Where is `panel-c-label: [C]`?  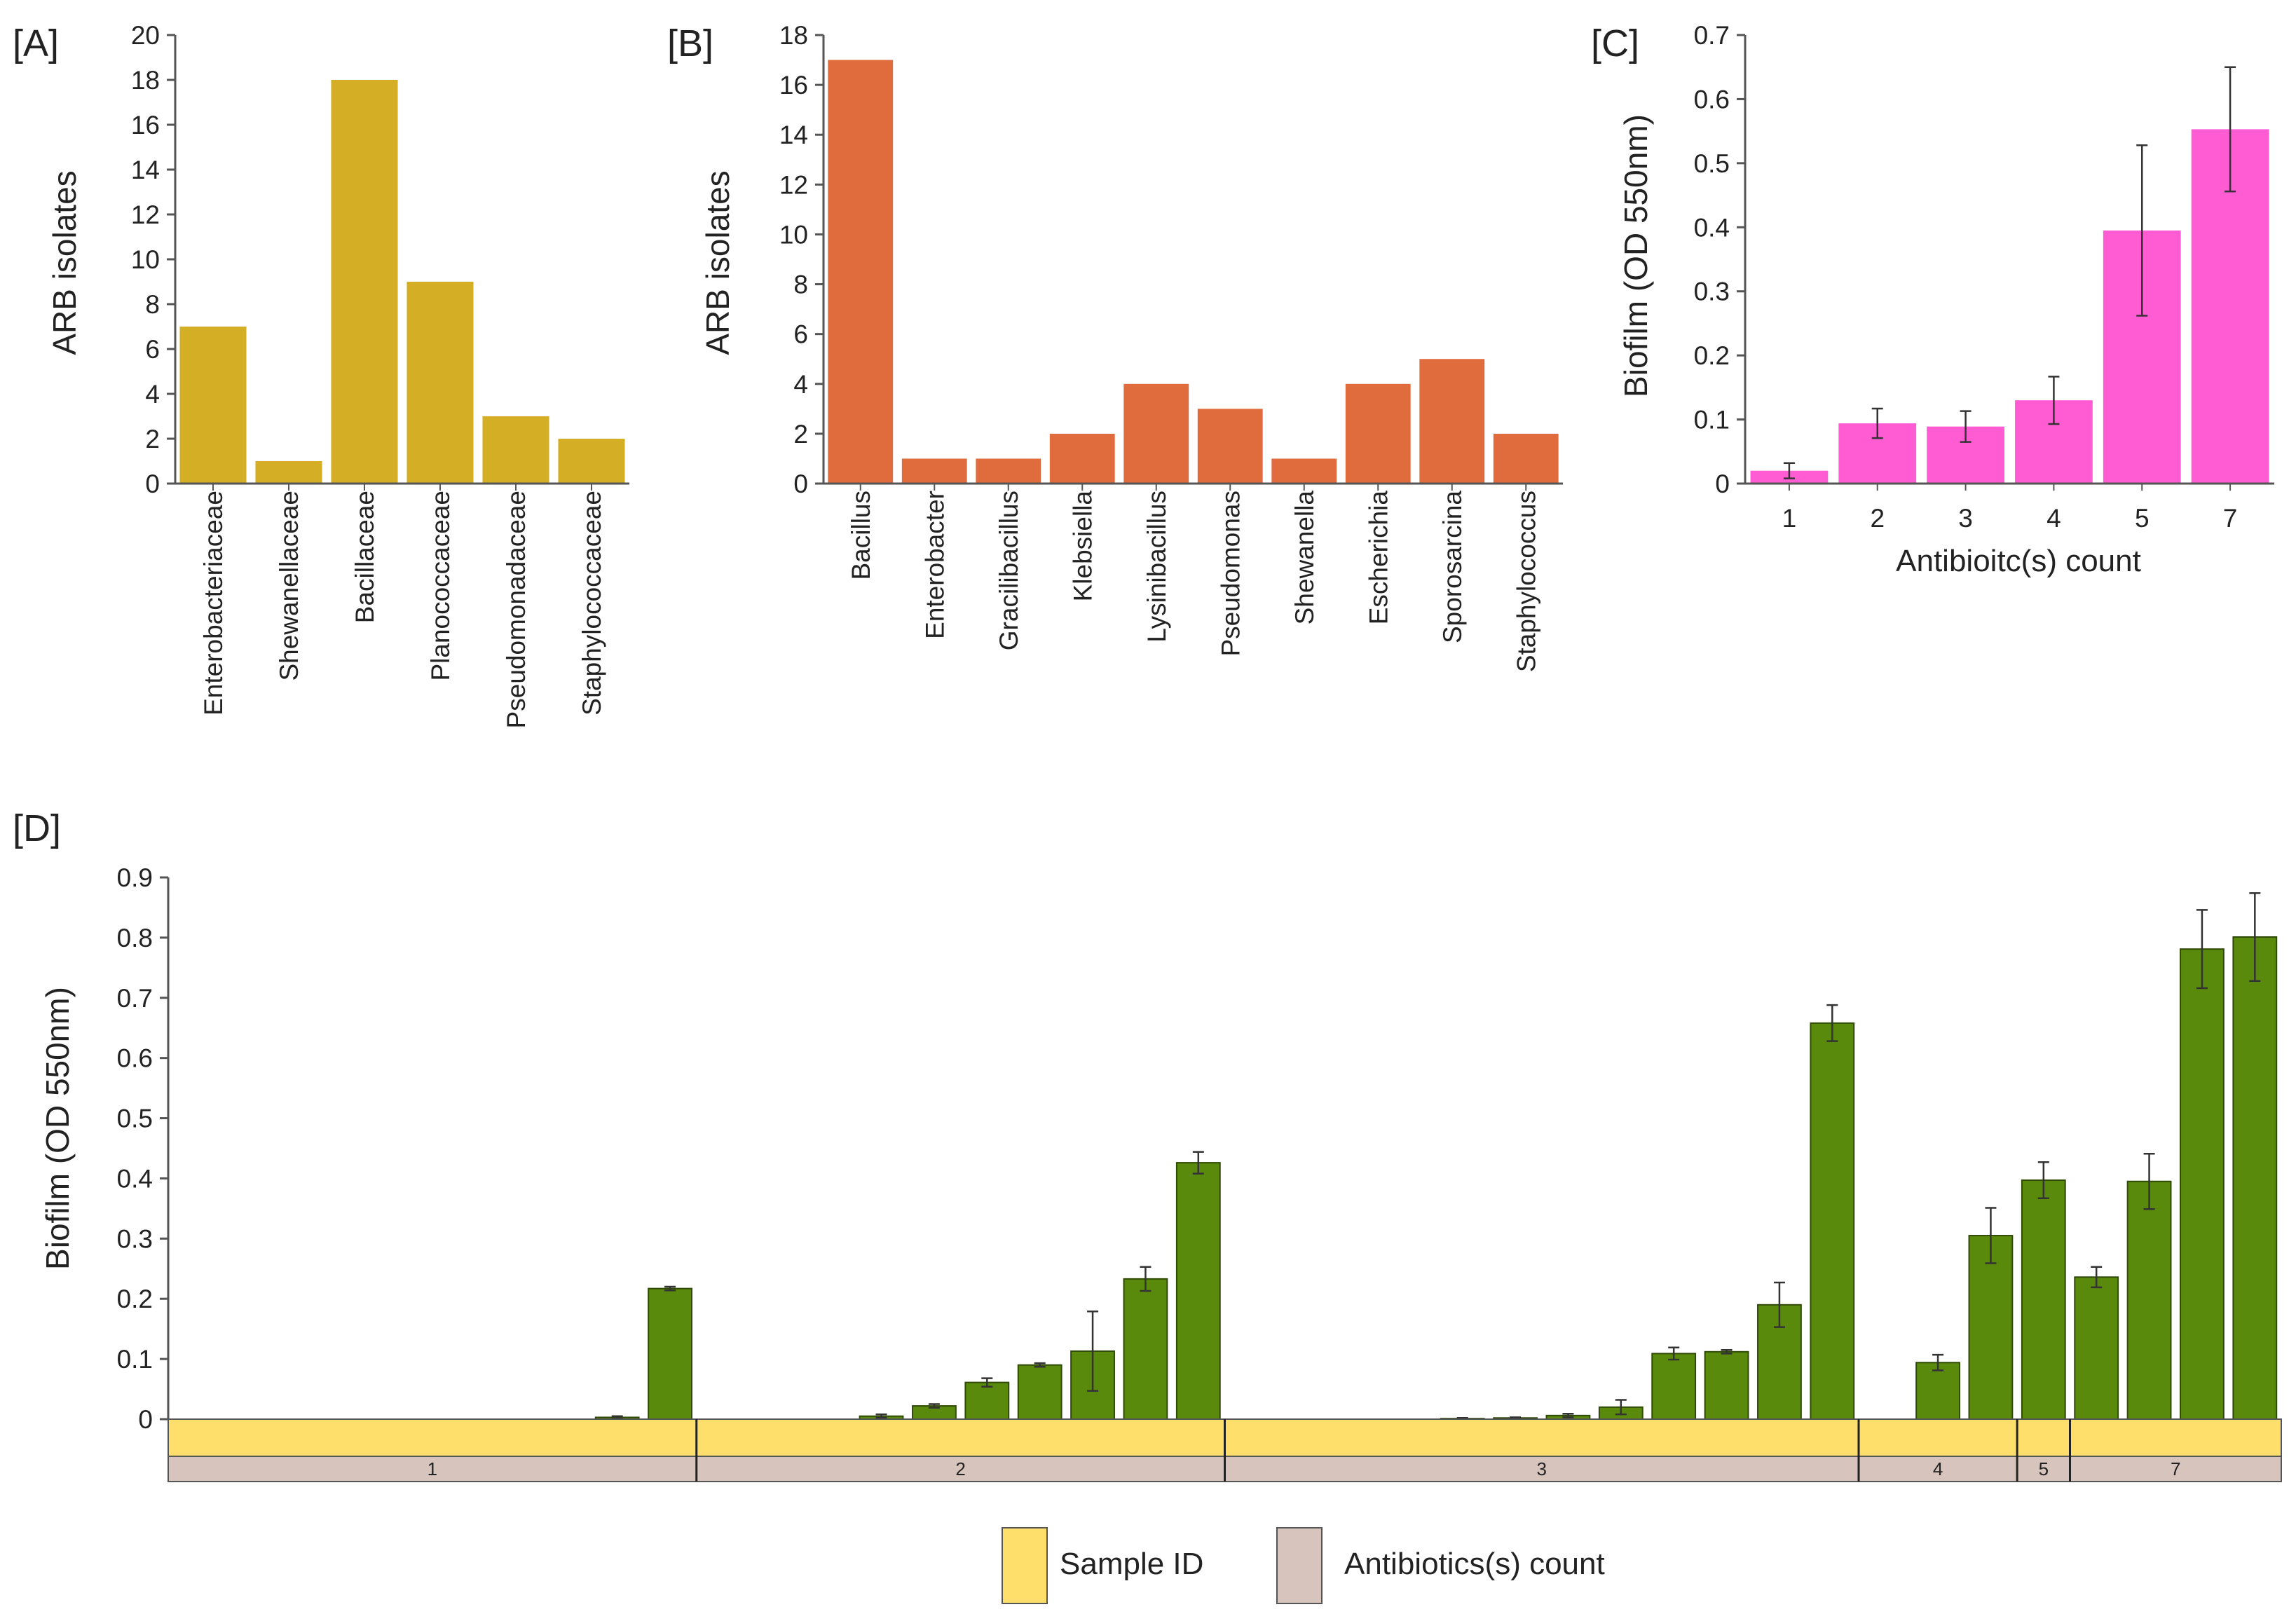
panel-c-label: [C] is located at coordinates (1615, 43).